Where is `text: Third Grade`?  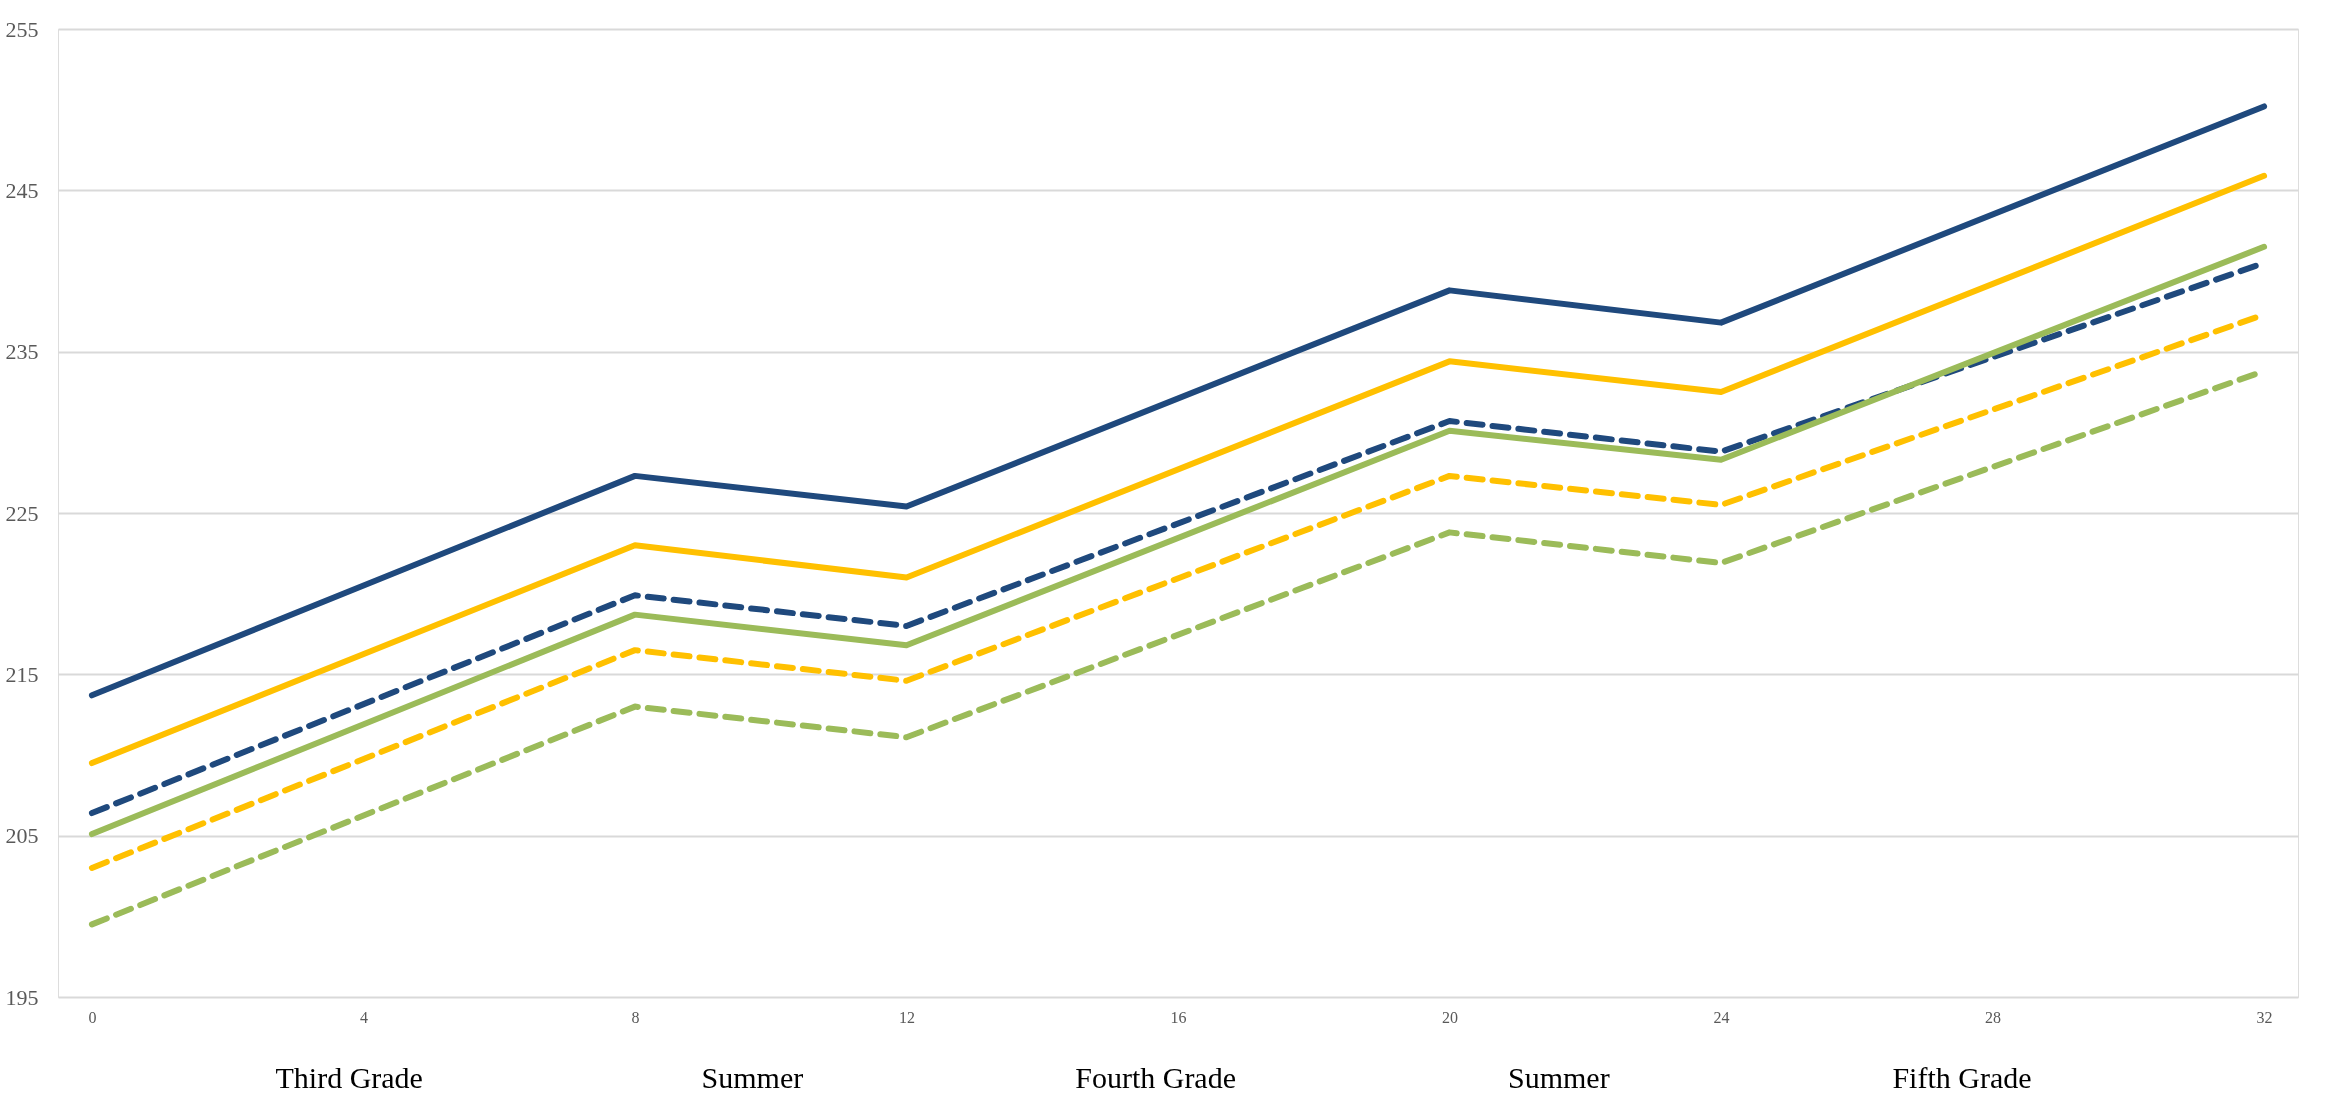 text: Third Grade is located at coordinates (349, 1077).